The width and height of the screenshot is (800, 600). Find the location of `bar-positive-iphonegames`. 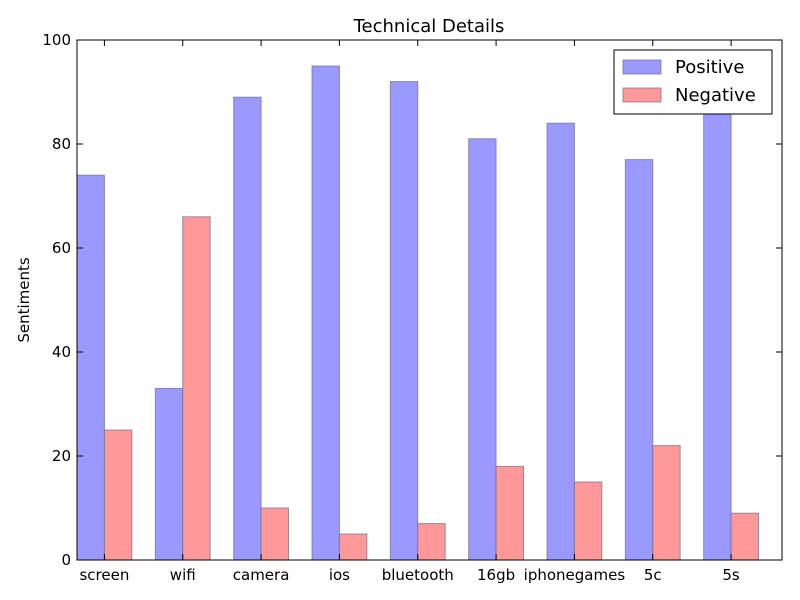

bar-positive-iphonegames is located at coordinates (560, 341).